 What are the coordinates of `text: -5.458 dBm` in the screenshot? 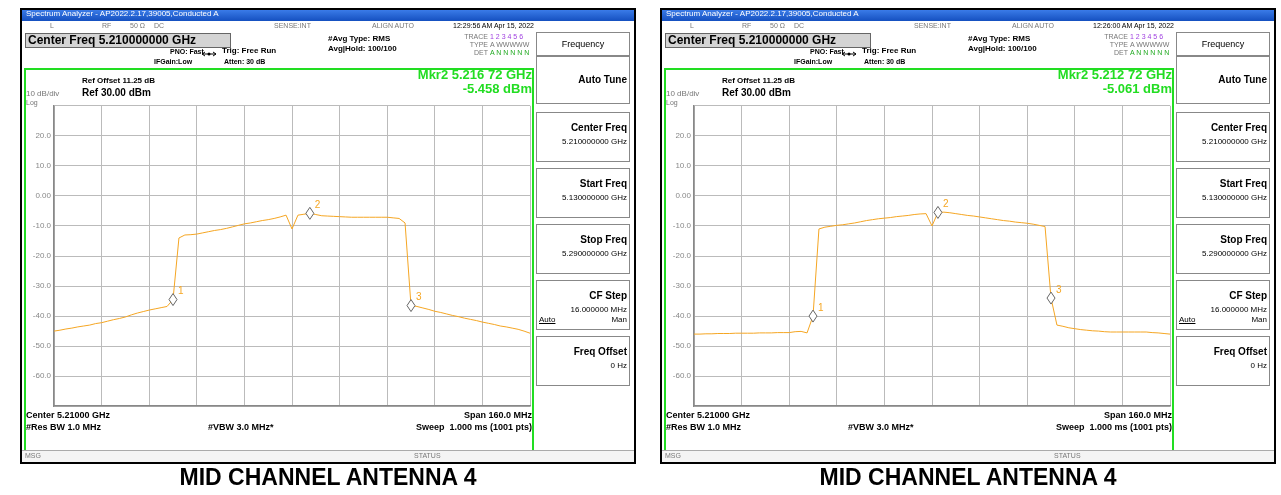 It's located at (497, 89).